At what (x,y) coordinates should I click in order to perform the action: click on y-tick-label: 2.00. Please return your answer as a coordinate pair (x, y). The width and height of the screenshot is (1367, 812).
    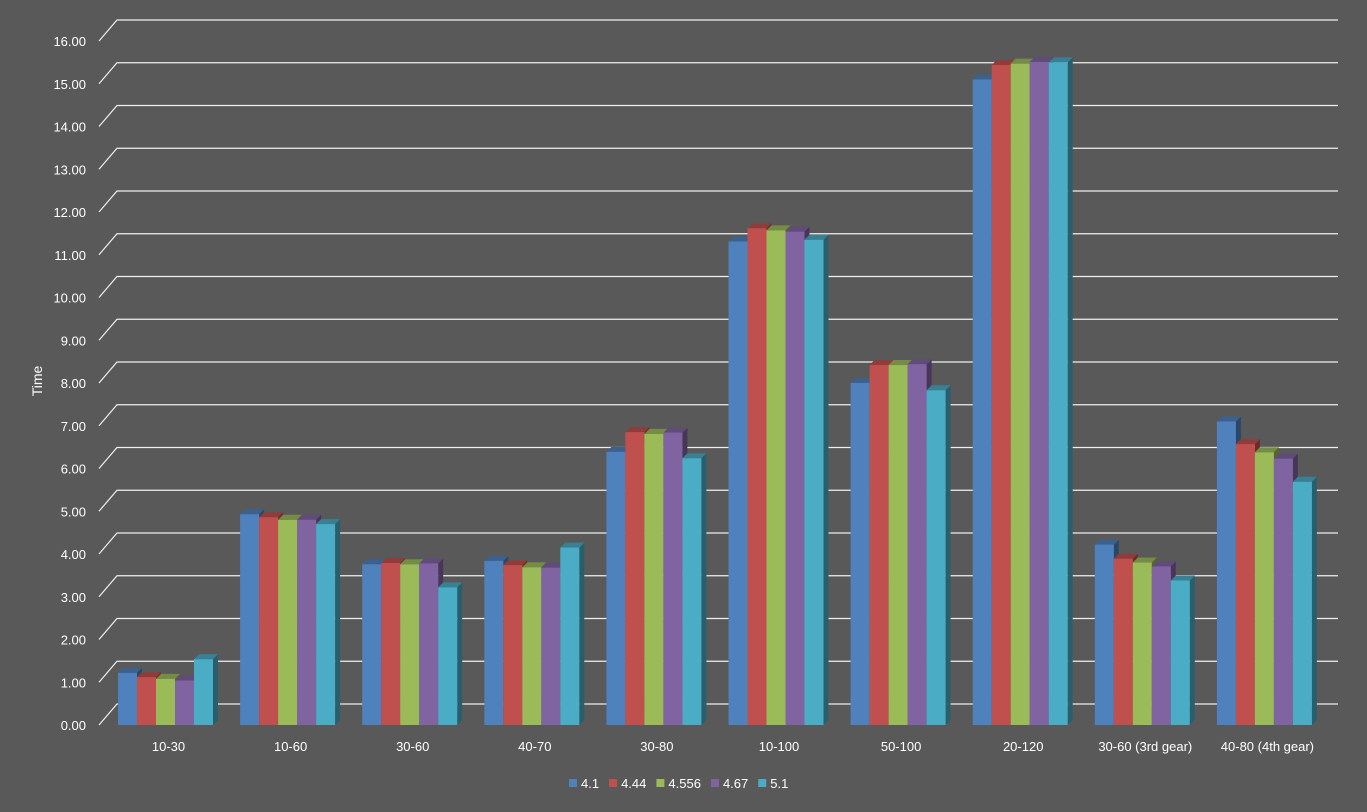
    Looking at the image, I should click on (73, 640).